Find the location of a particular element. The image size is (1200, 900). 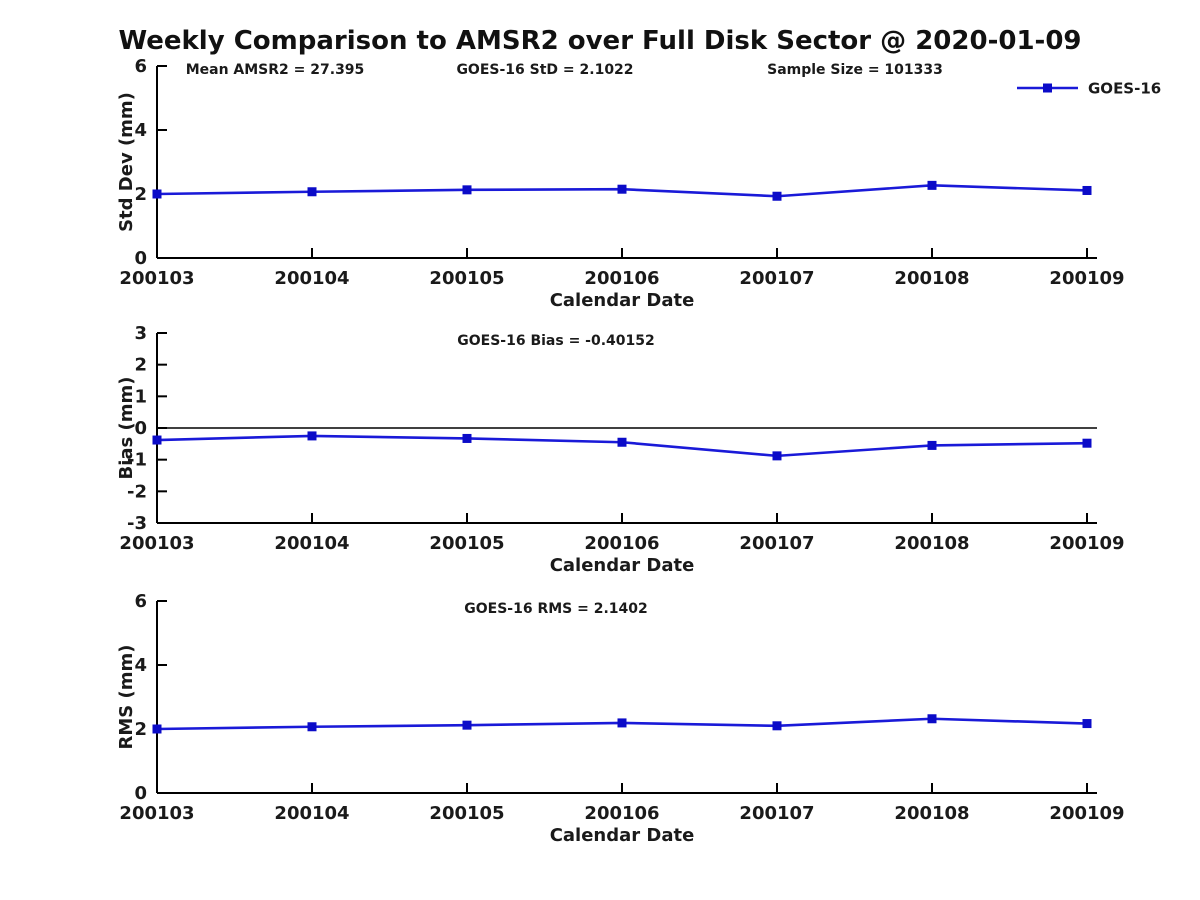

legend-label: GOES-16 is located at coordinates (1124, 89).